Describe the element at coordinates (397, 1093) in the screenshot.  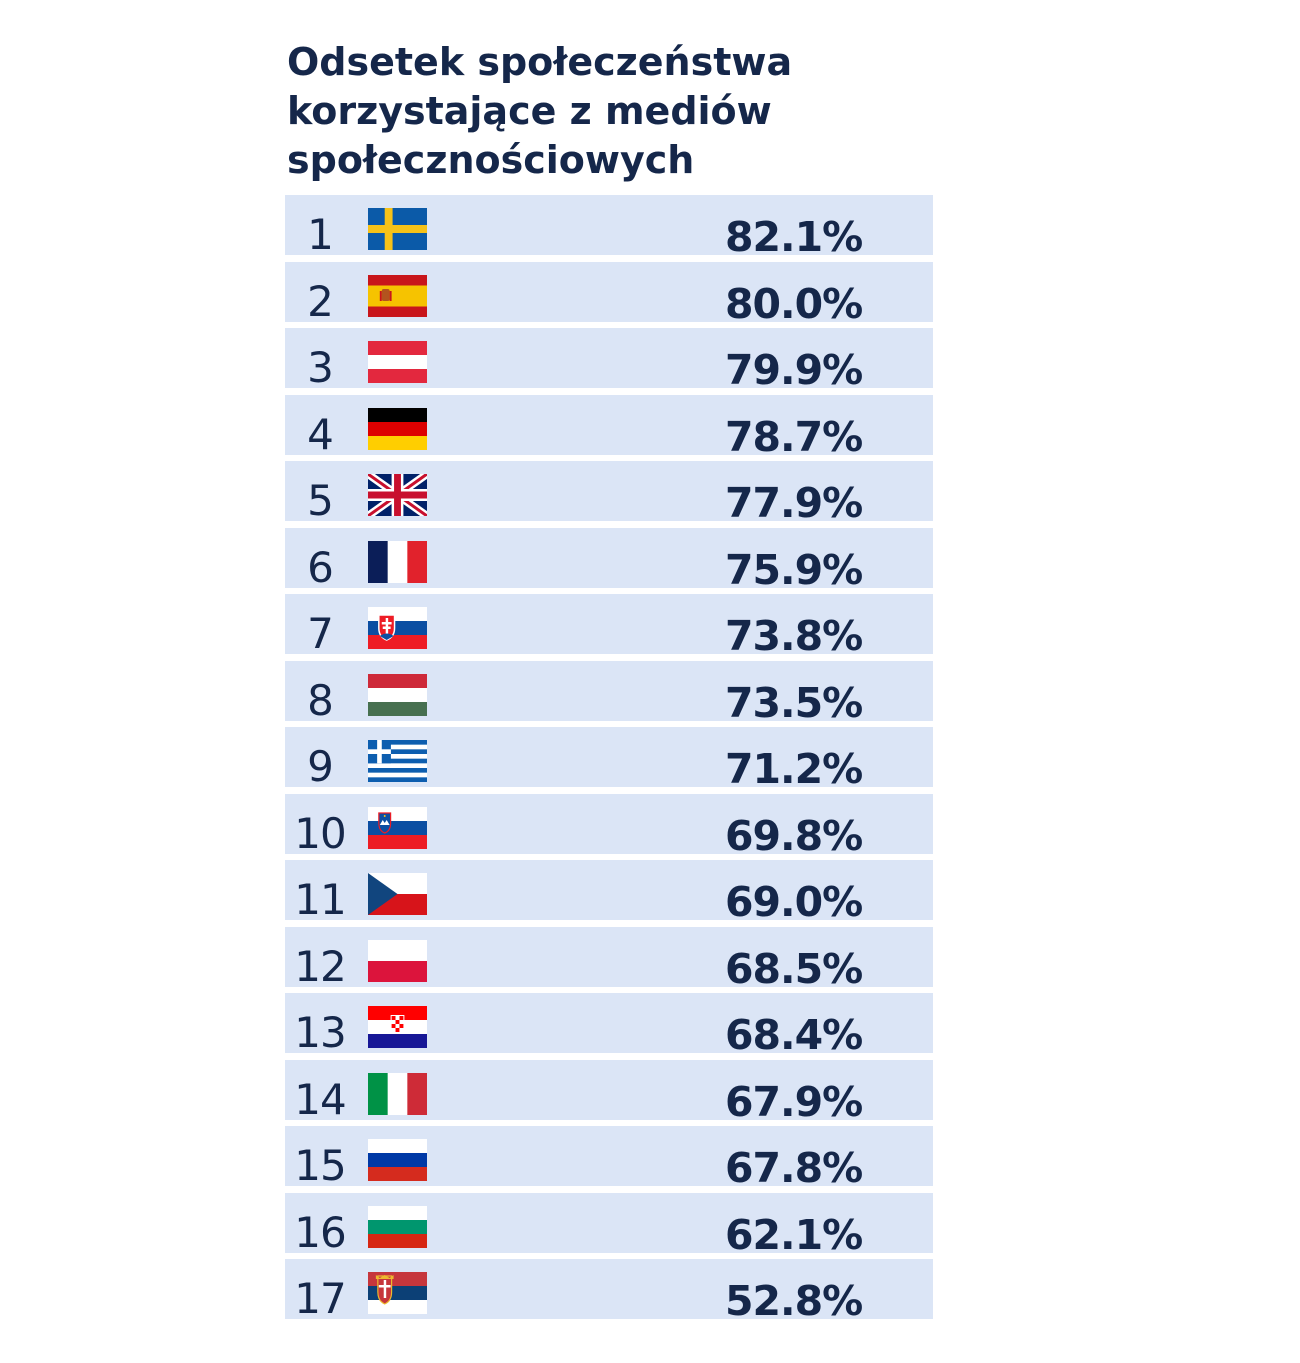
I see `flag-italy-icon` at that location.